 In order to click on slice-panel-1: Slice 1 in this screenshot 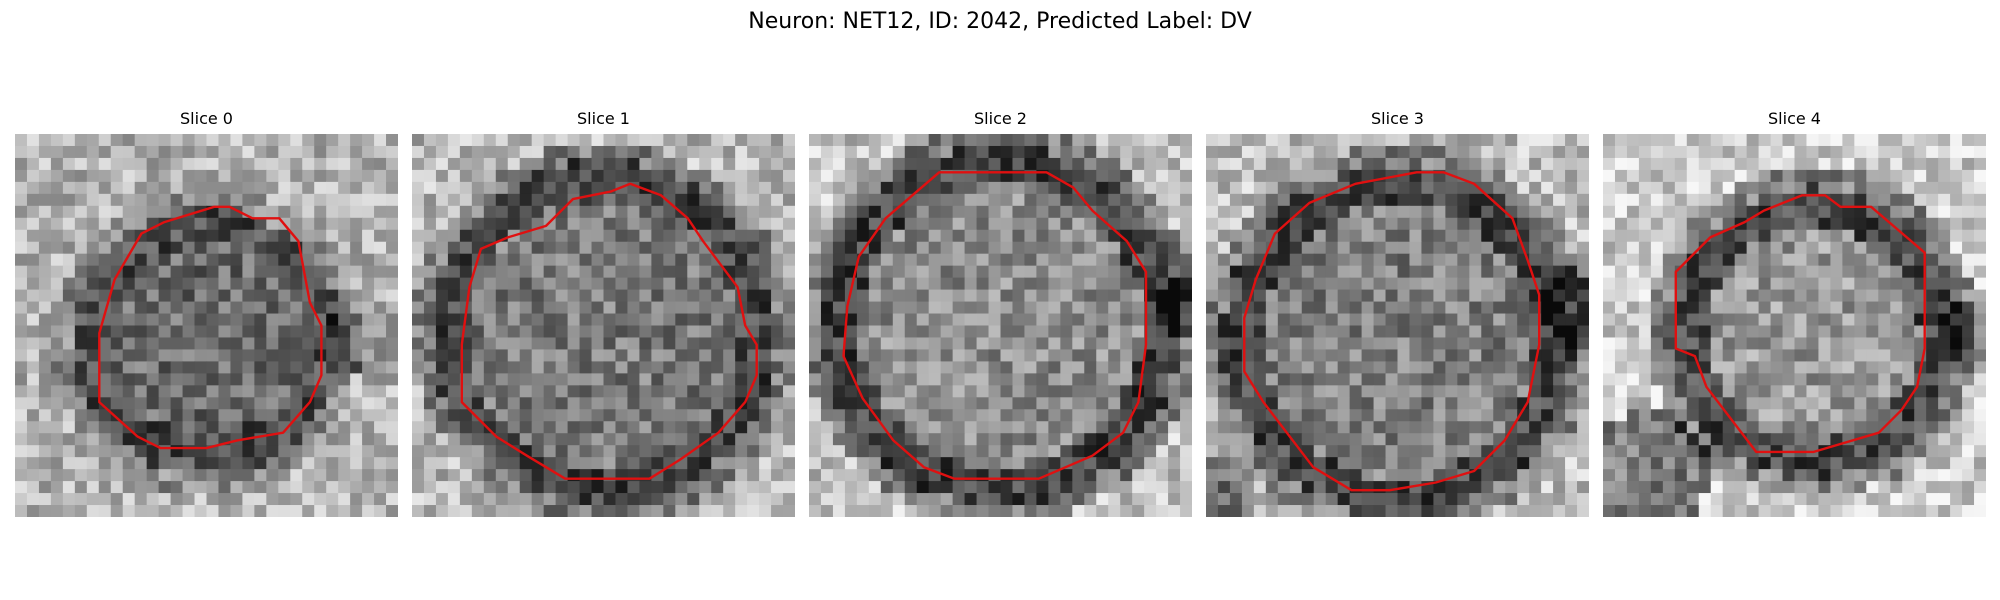, I will do `click(603, 314)`.